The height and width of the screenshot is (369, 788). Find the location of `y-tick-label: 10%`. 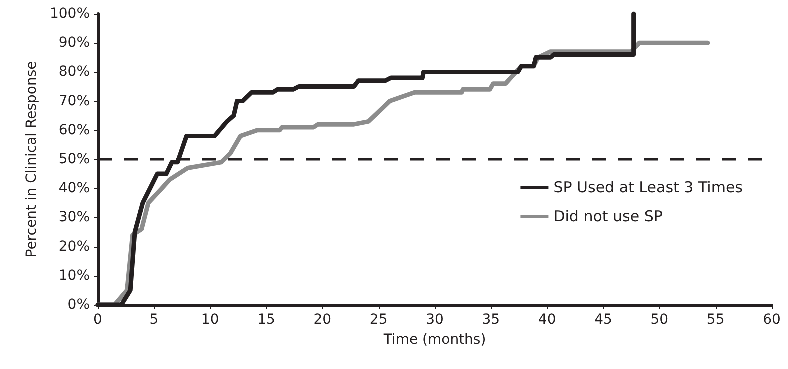

y-tick-label: 10% is located at coordinates (74, 276).